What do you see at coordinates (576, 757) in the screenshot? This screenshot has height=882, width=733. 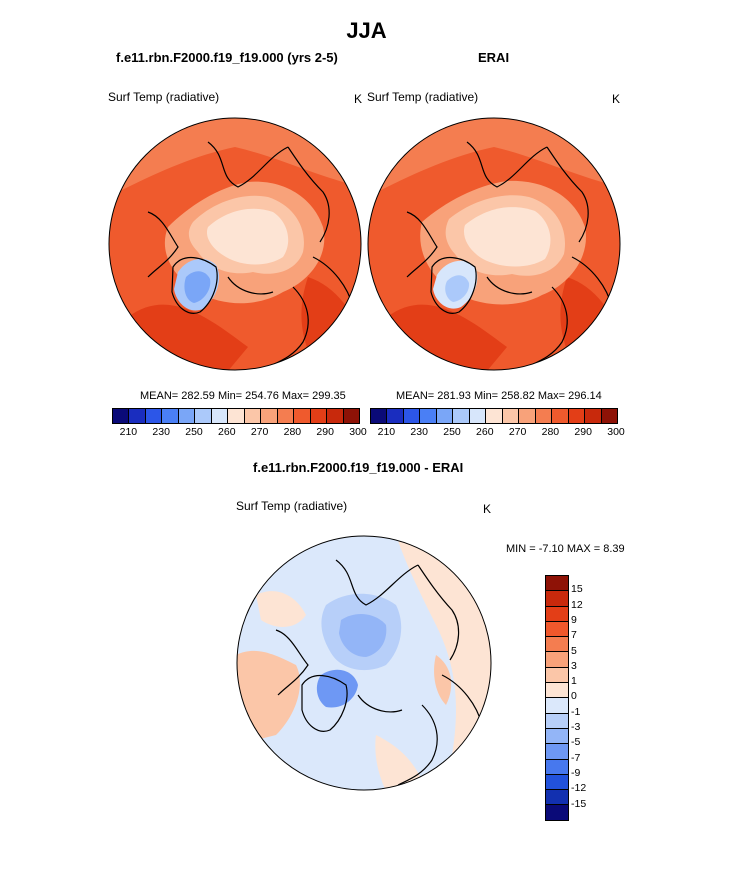 I see `diff-colorbar-tick-label: -7` at bounding box center [576, 757].